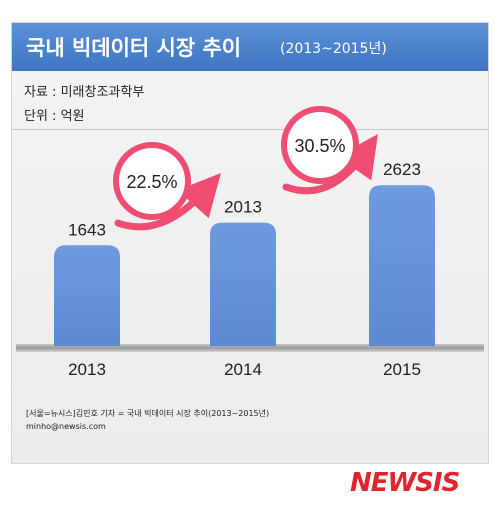 This screenshot has width=500, height=511. I want to click on growth-circle-2014, so click(152, 181).